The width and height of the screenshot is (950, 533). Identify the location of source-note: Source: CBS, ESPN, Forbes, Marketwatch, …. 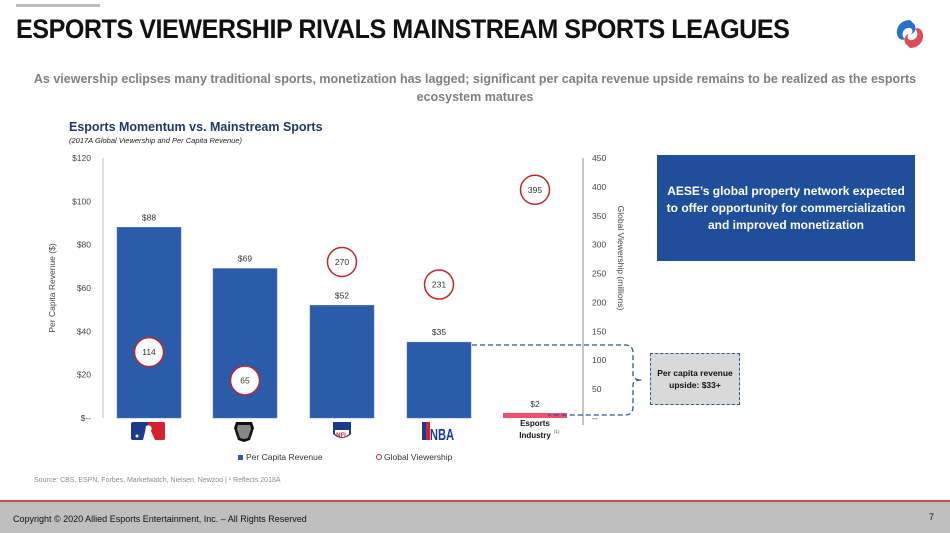
(157, 480).